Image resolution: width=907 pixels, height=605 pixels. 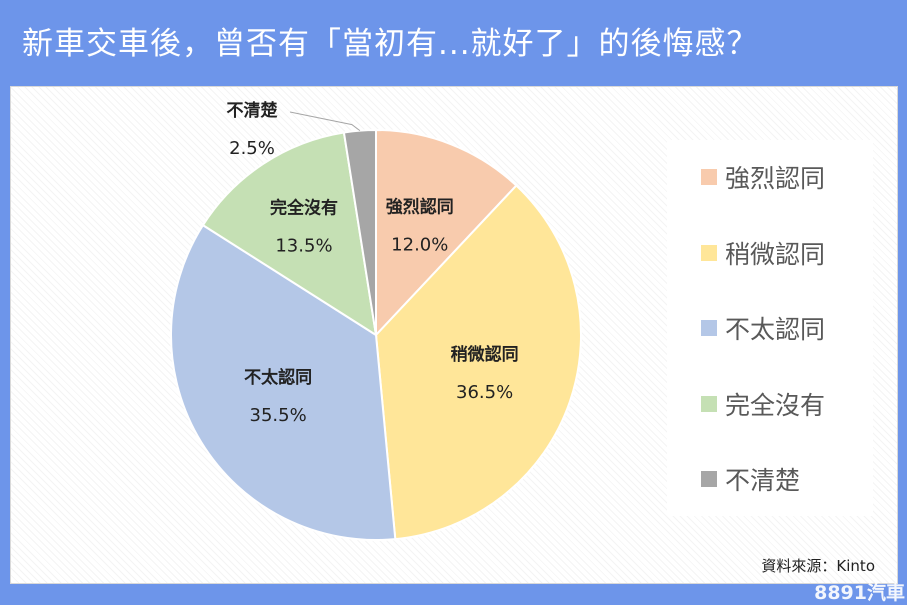 What do you see at coordinates (775, 329) in the screenshot?
I see `legend-label: 不太認同` at bounding box center [775, 329].